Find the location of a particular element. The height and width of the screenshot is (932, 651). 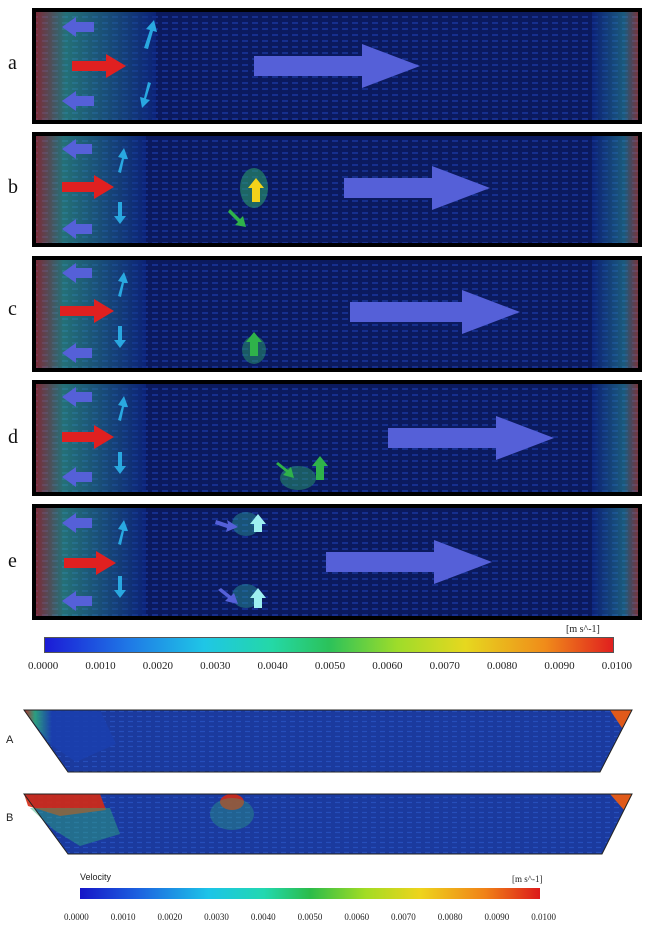

colorbar-top is located at coordinates (329, 645).